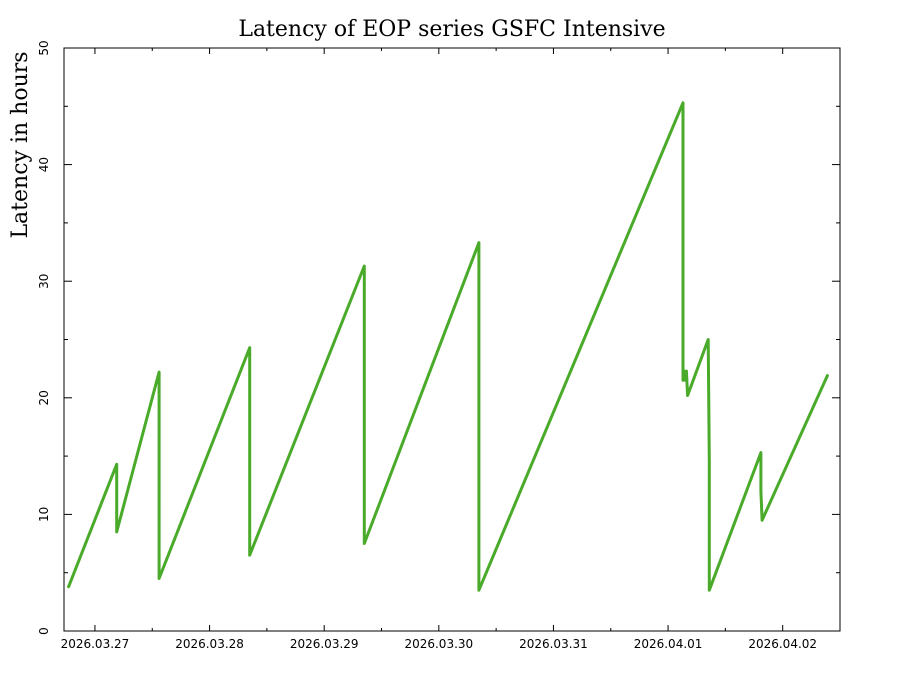 This screenshot has height=679, width=905. I want to click on y-tick-label: 20, so click(44, 397).